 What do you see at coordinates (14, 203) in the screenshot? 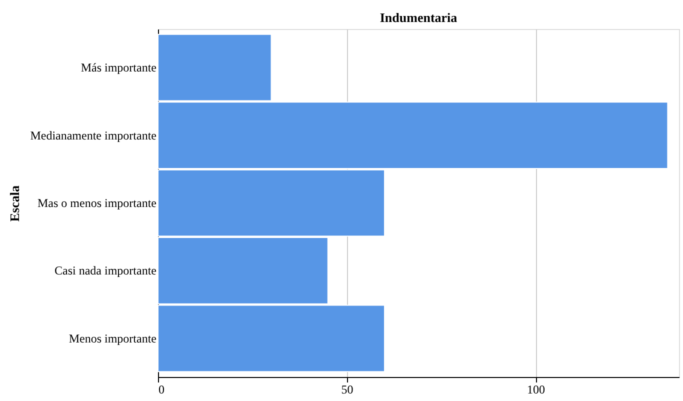
I see `y-axis-title: Escala` at bounding box center [14, 203].